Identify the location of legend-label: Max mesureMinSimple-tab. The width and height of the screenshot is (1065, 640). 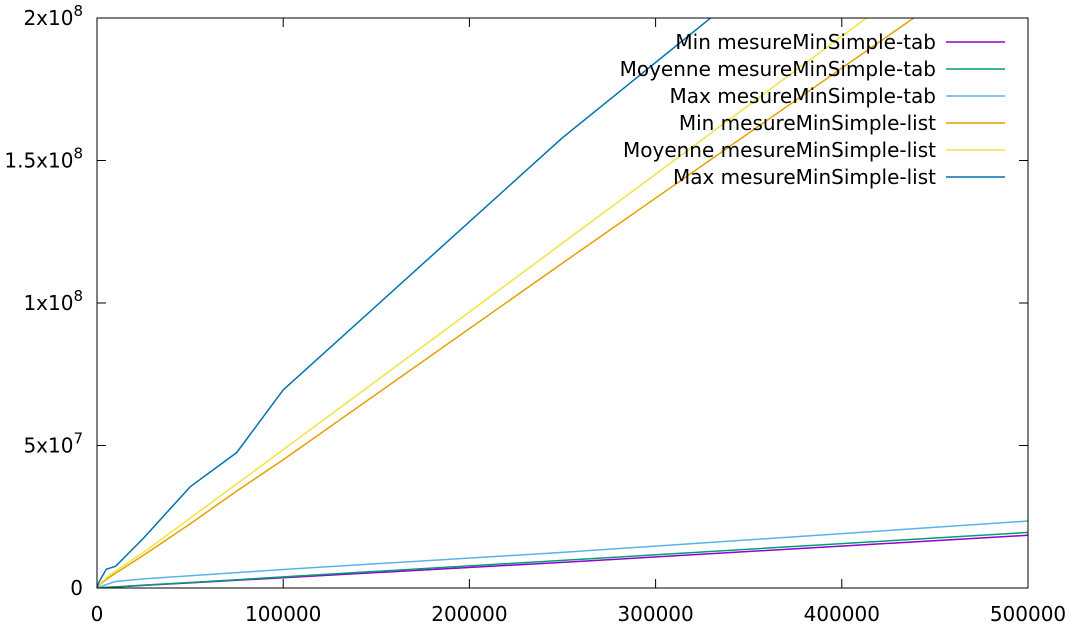
(803, 96).